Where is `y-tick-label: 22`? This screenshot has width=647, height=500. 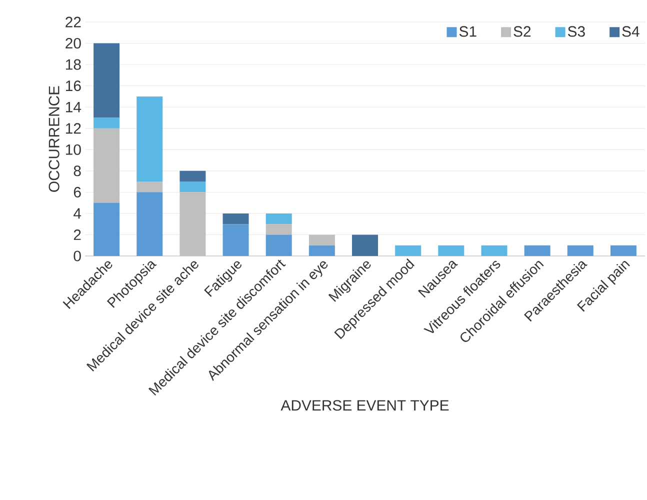
y-tick-label: 22 is located at coordinates (73, 22).